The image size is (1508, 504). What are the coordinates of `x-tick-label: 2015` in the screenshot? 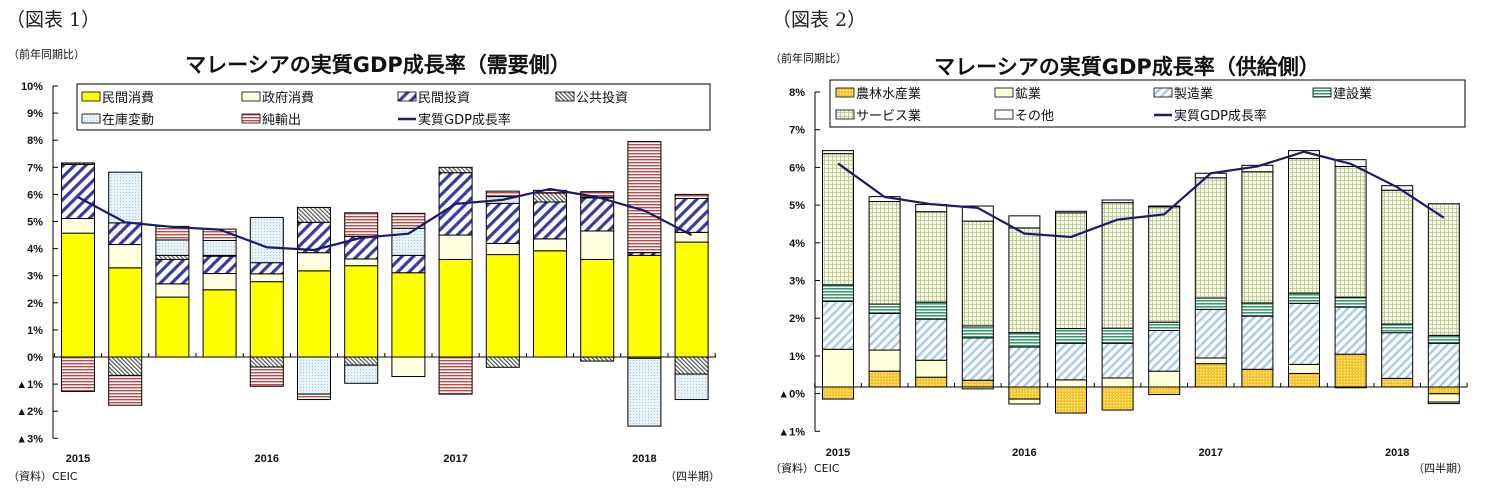 It's located at (838, 453).